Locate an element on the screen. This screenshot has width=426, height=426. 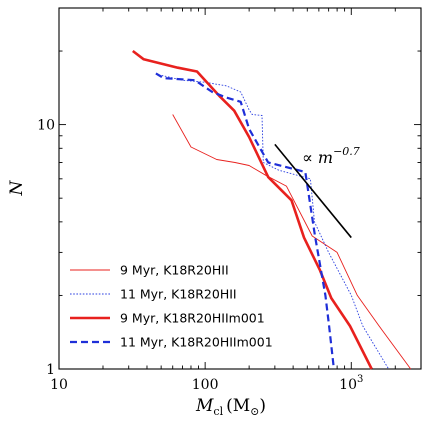
legend-label-4: 11 Myr, K18R20HIIm001 is located at coordinates (196, 342).